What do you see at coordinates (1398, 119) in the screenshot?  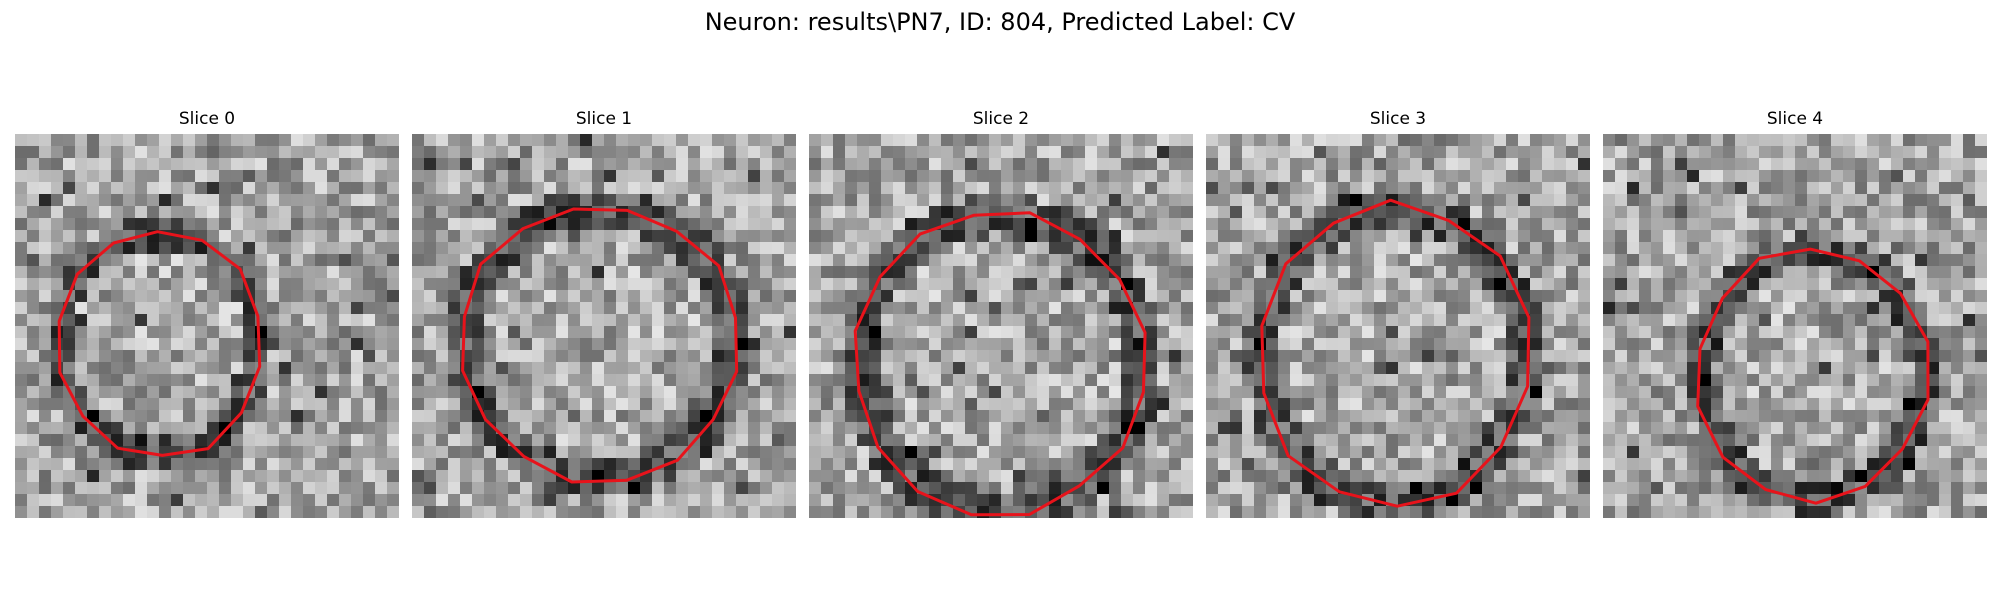 I see `slice-title: Slice 3` at bounding box center [1398, 119].